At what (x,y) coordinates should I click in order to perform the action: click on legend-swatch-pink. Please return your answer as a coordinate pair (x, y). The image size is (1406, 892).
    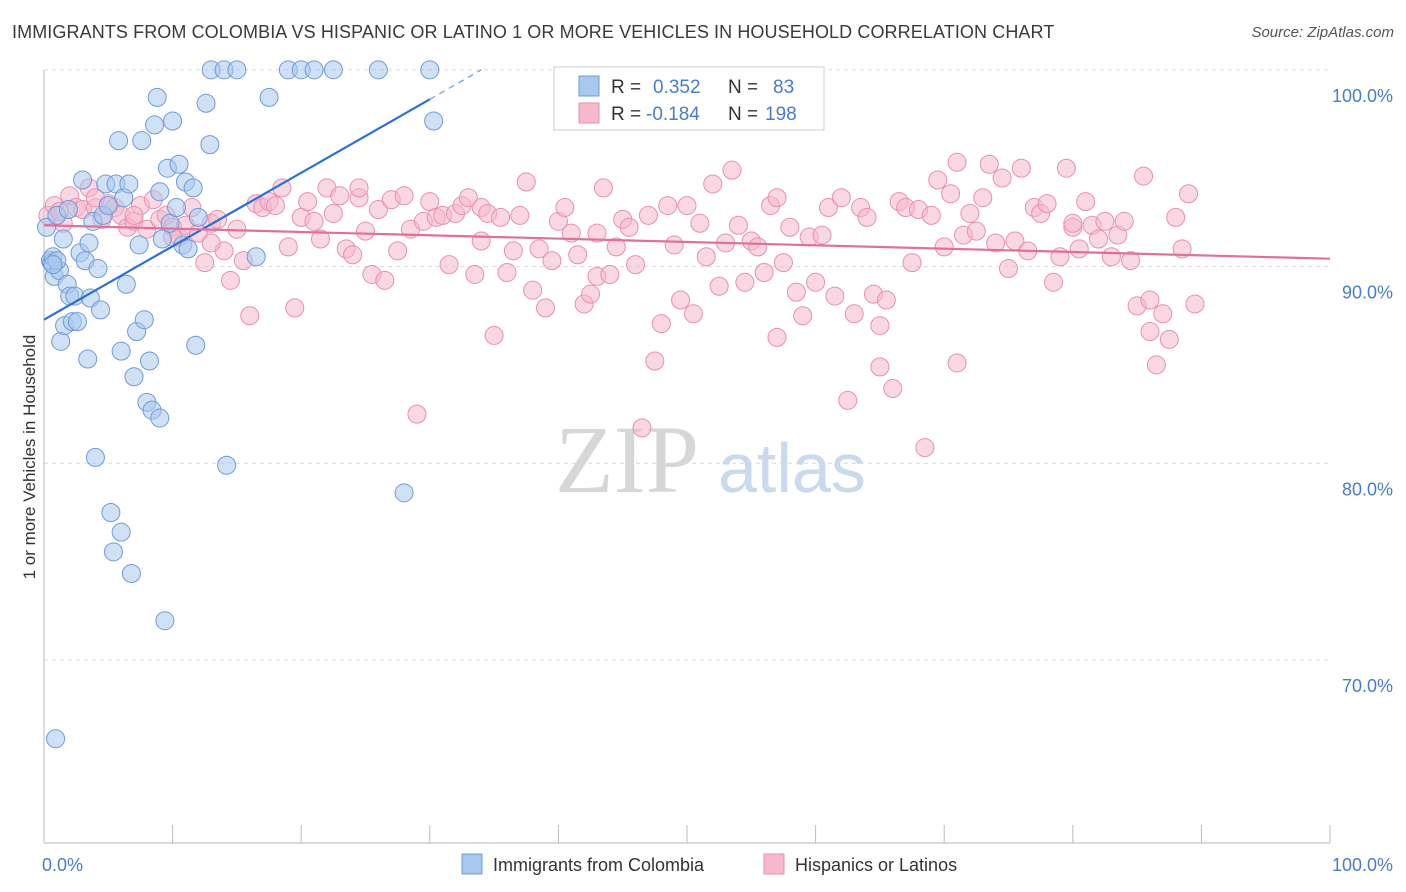
    Looking at the image, I should click on (589, 113).